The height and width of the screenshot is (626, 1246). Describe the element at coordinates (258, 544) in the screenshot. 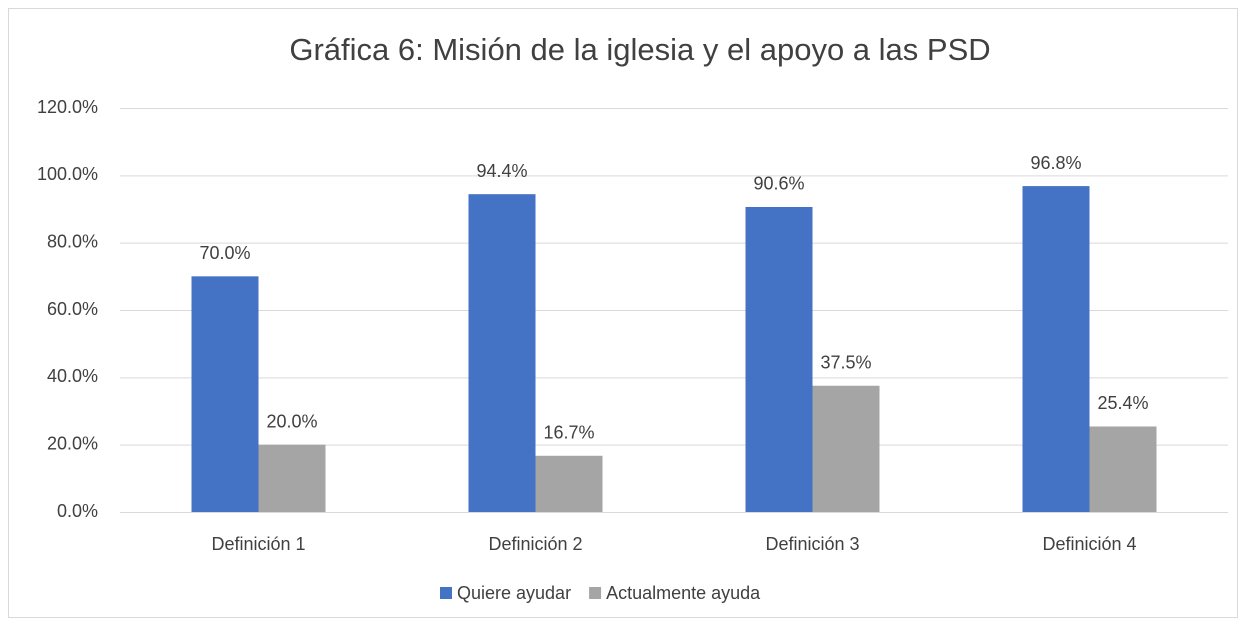

I see `x-tick-label: Definición 1` at that location.